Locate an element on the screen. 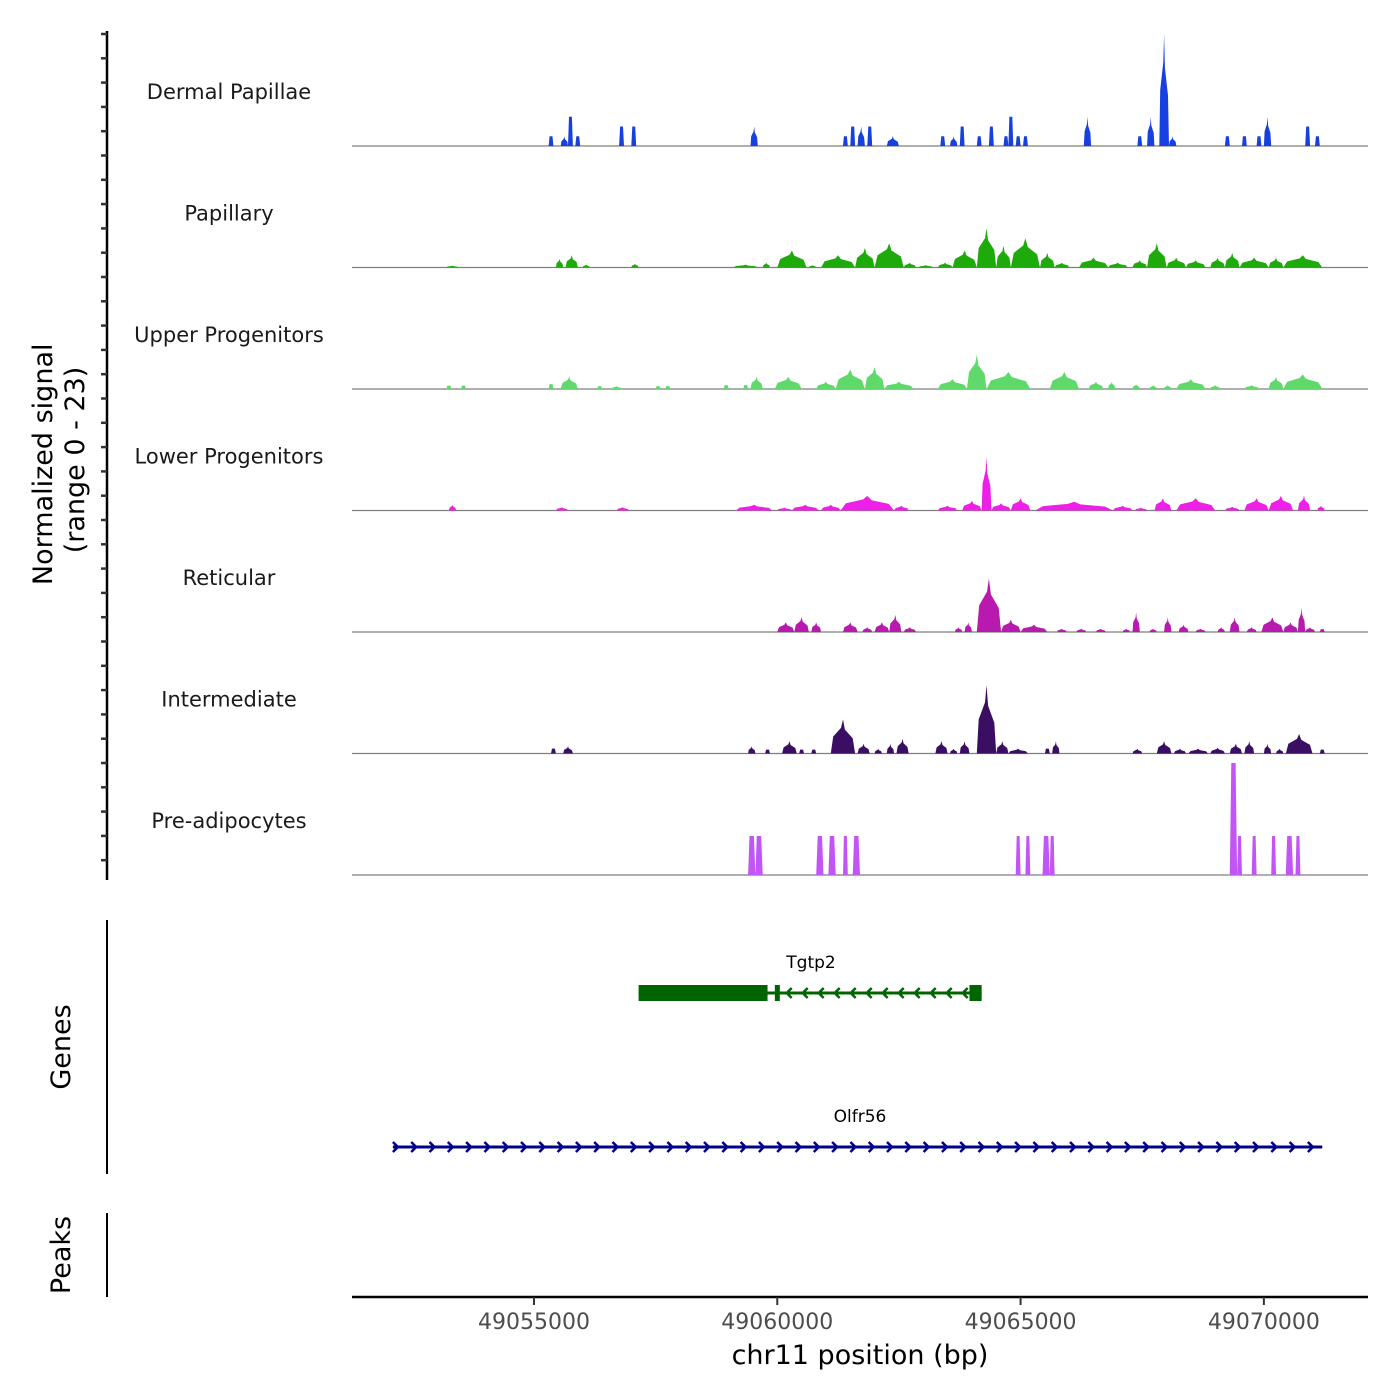 This screenshot has width=1400, height=1400. gene-olfr56: Olfr56 is located at coordinates (857, 1130).